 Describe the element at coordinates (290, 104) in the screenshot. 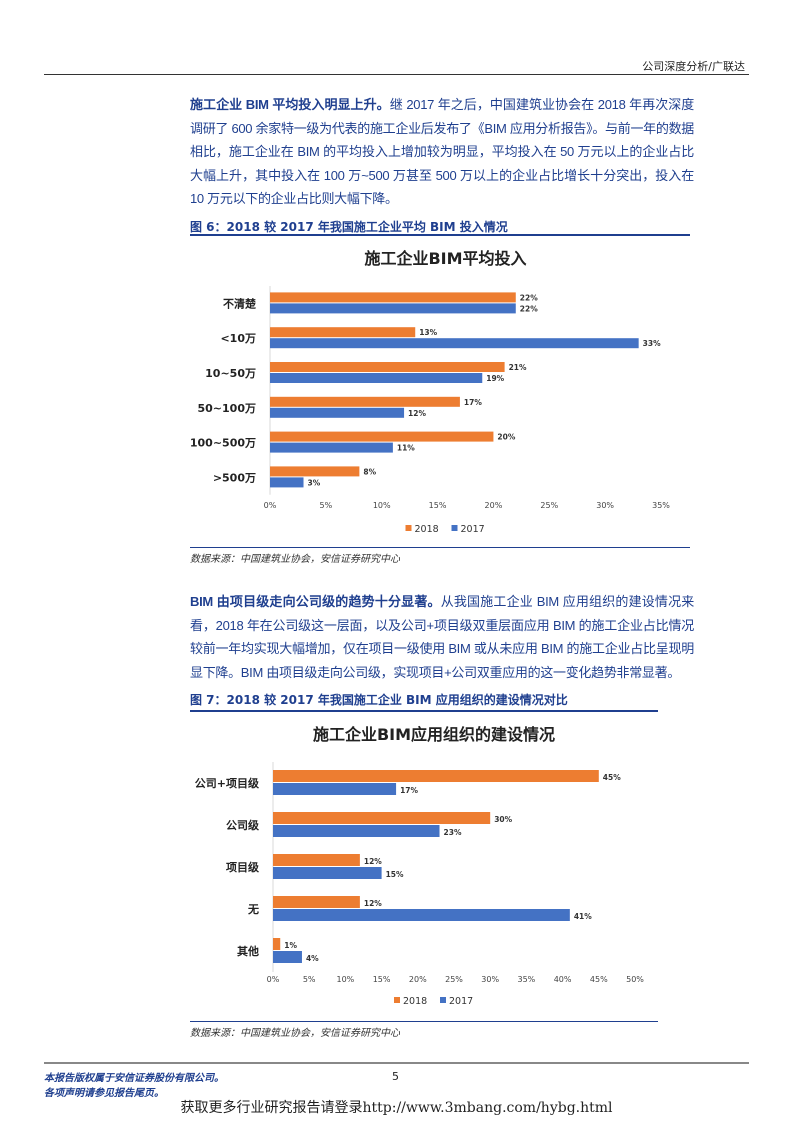

I see `paragraph-lead: 施工企业 BIM 平均投入明显上升。` at that location.